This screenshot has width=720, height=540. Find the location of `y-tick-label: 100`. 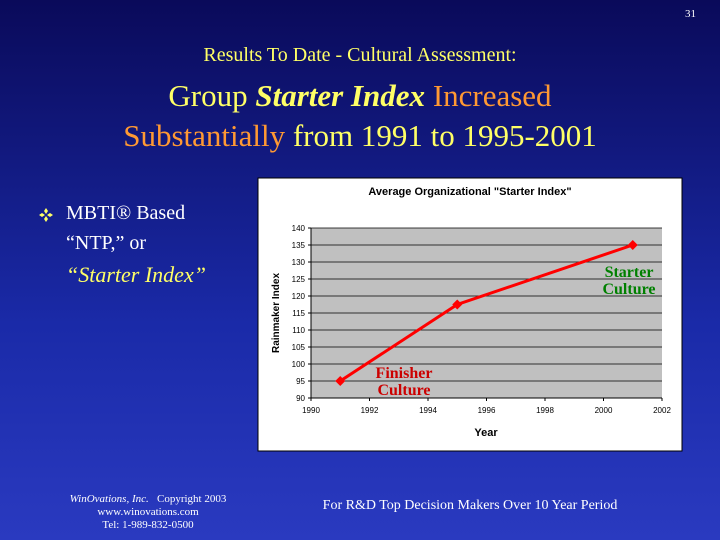

y-tick-label: 100 is located at coordinates (299, 364).